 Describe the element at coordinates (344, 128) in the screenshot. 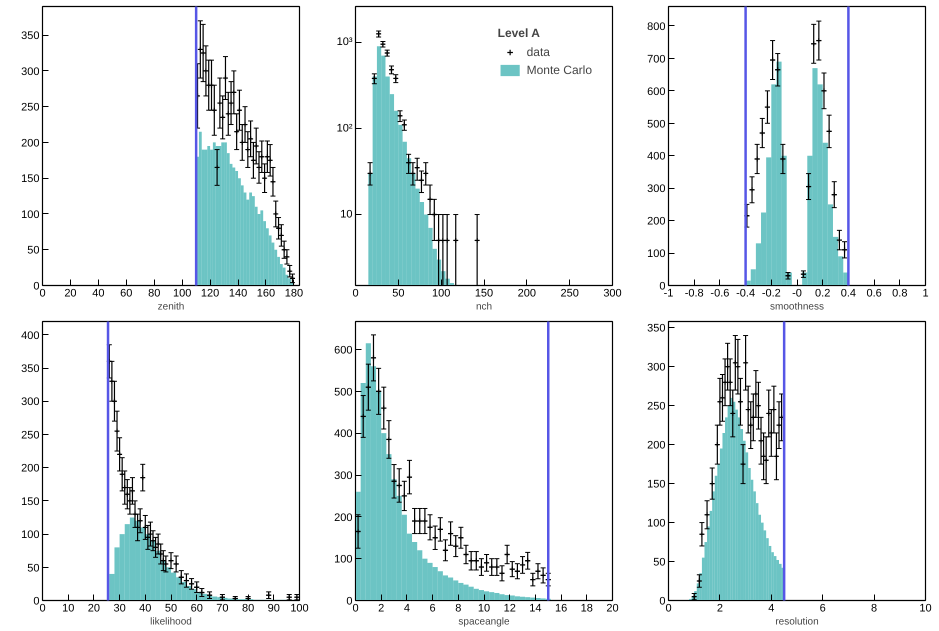

I see `y-tick-label: 10²` at that location.